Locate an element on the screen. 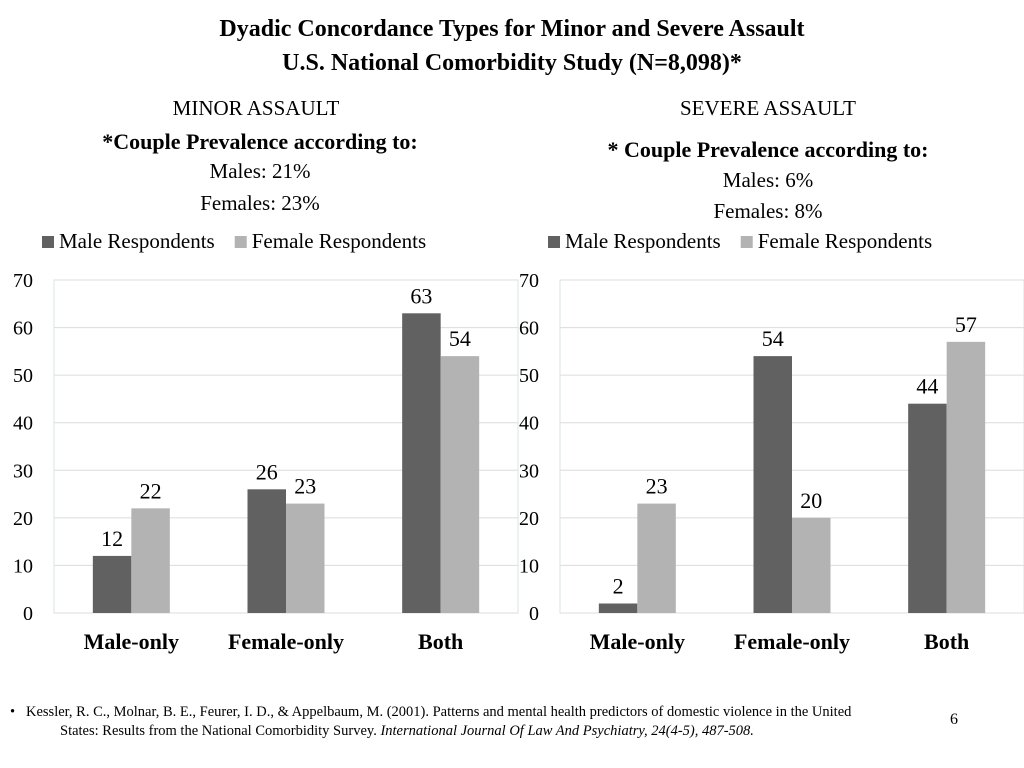 The image size is (1024, 768). minor-assault-heading: MINOR ASSAULT is located at coordinates (256, 108).